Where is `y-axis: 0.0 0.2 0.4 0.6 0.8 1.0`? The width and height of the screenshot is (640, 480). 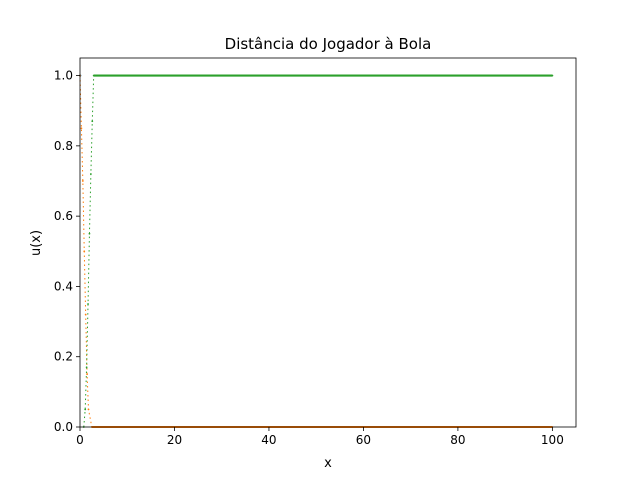
y-axis: 0.0 0.2 0.4 0.6 0.8 1.0 is located at coordinates (67, 251).